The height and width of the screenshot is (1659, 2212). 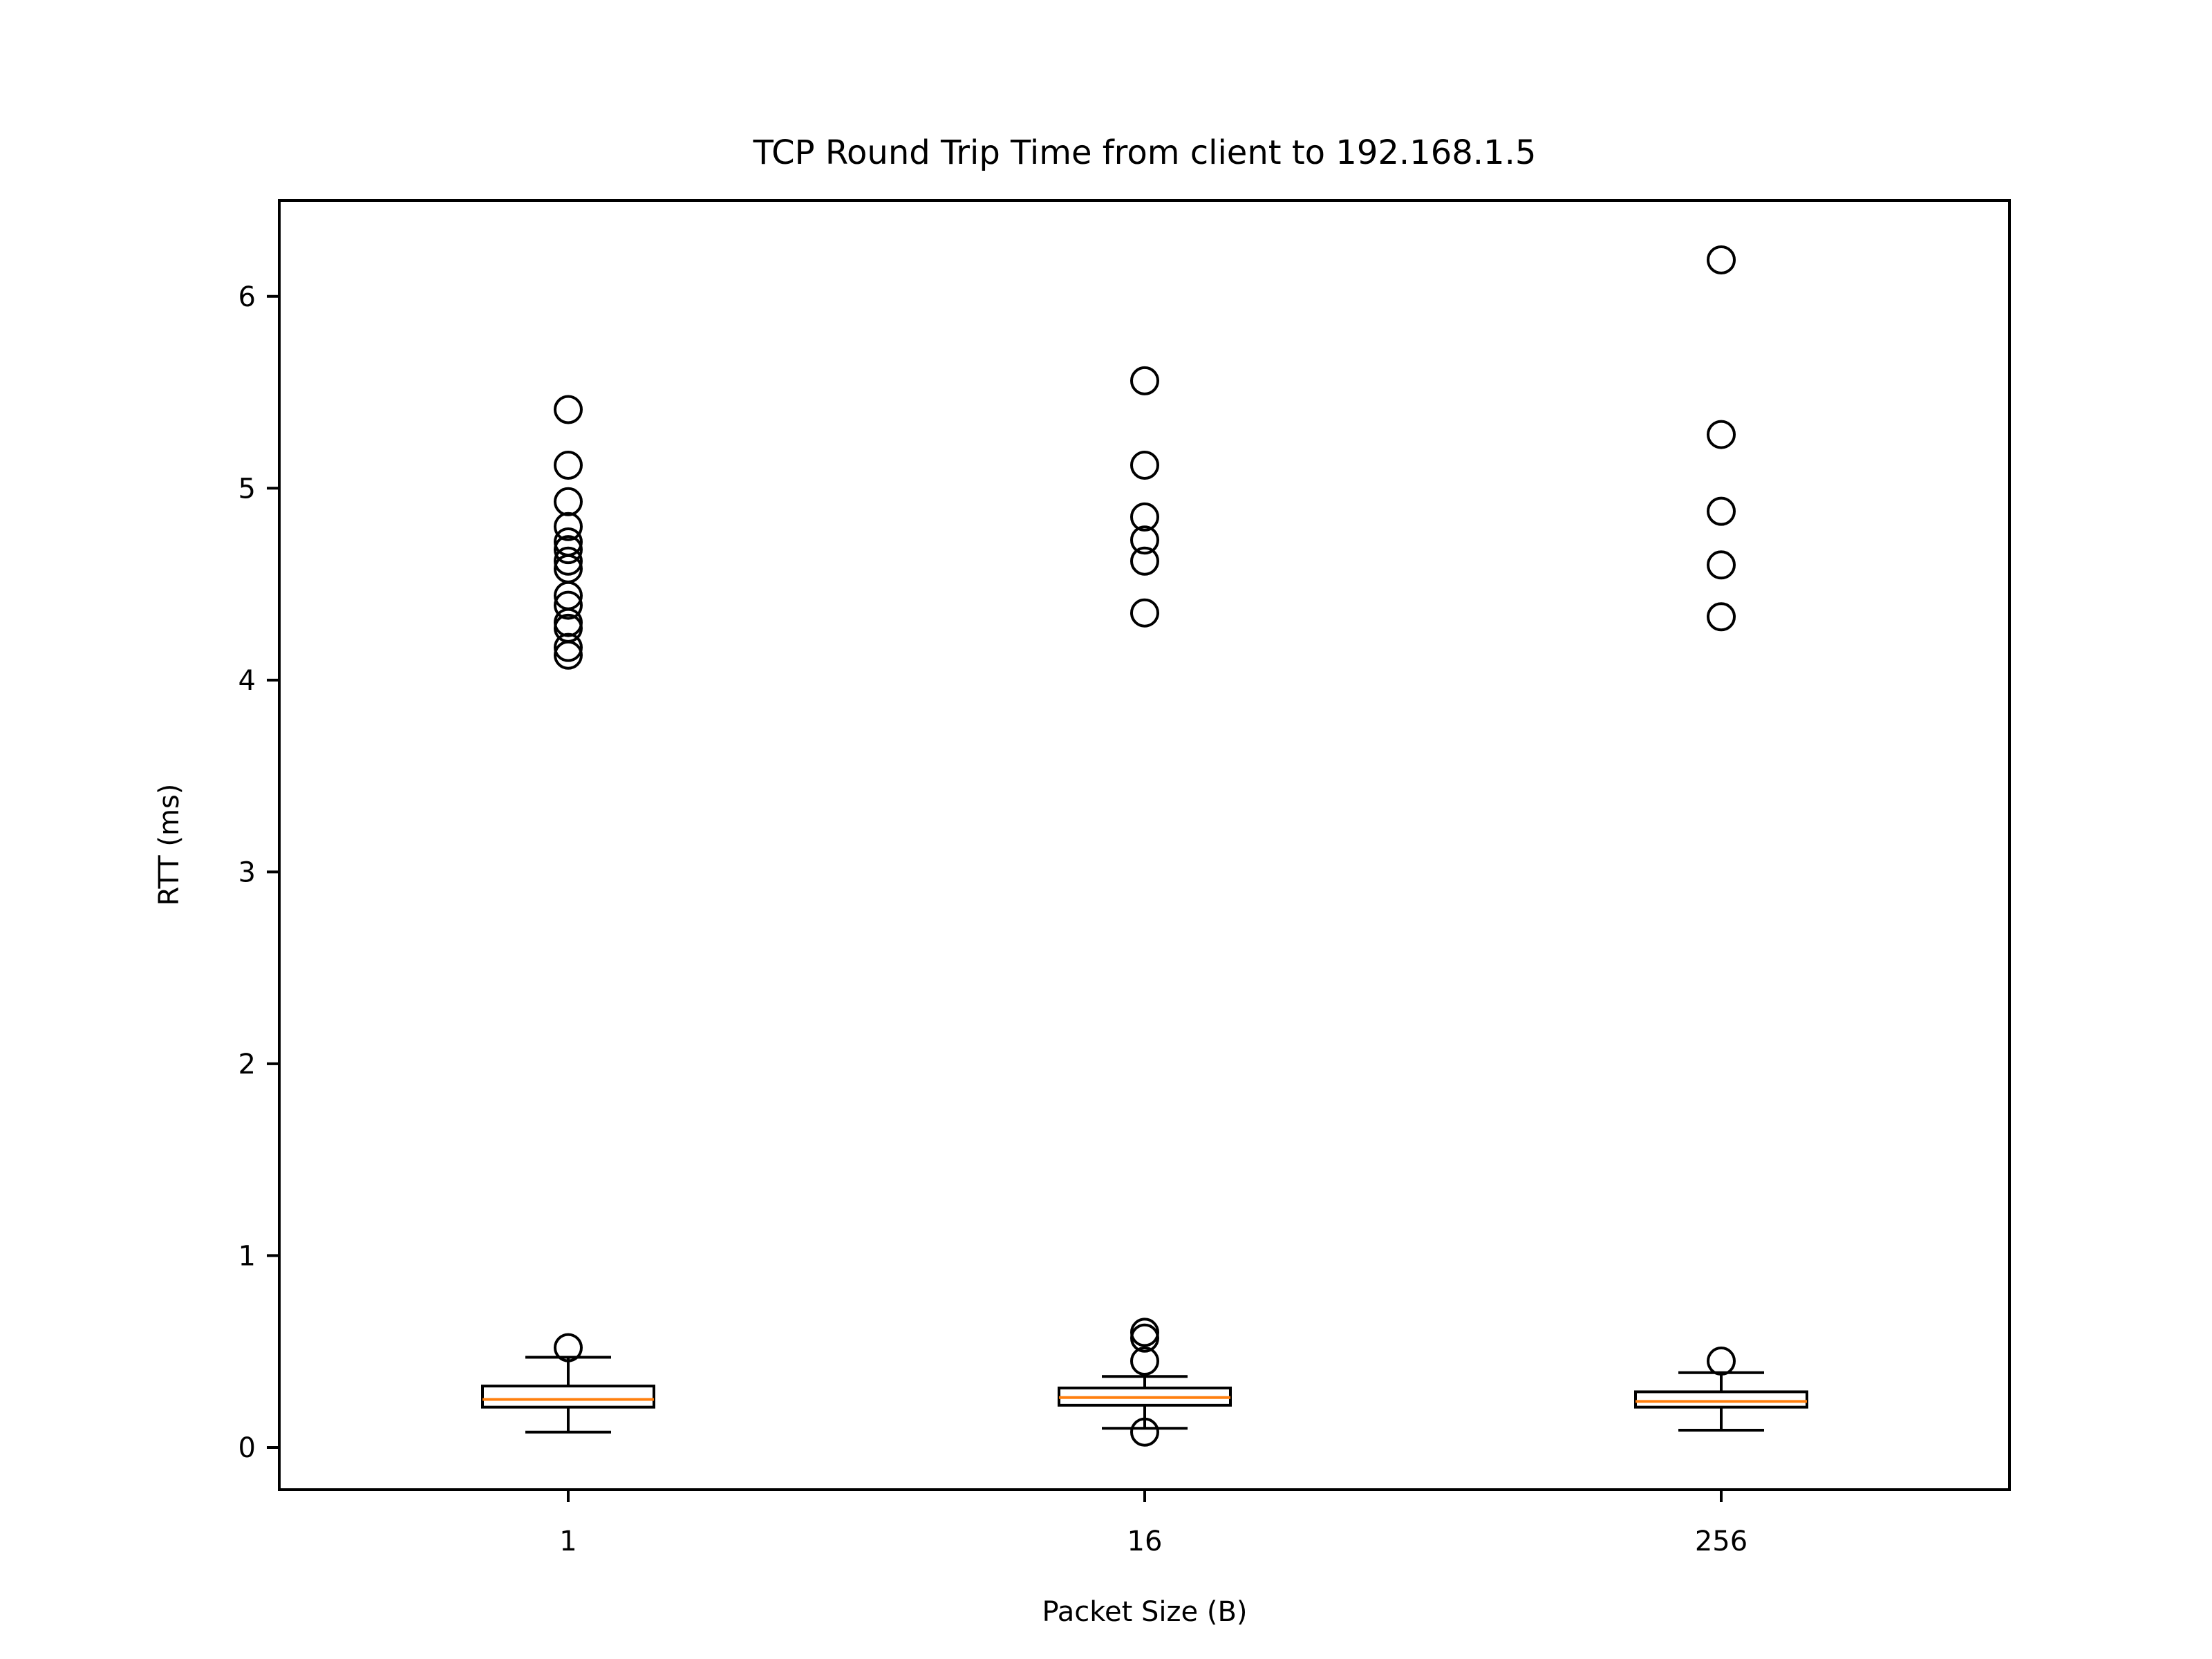 I want to click on x-axis: 1 16 256, so click(x=1153, y=1523).